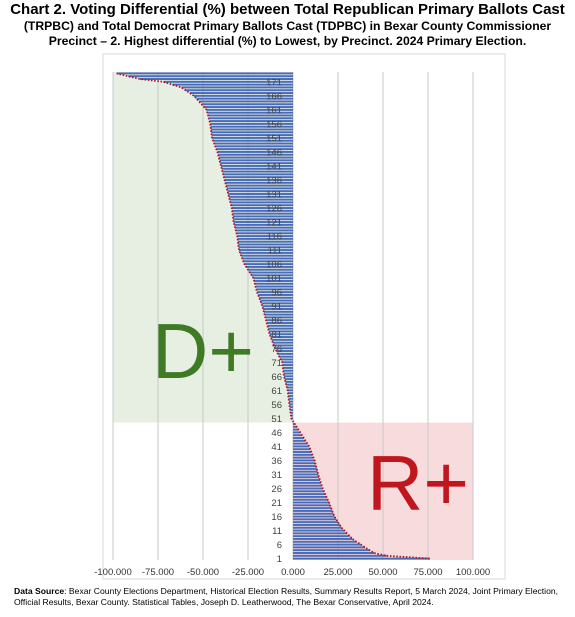  What do you see at coordinates (274, 209) in the screenshot?
I see `y-tick-label: 126` at bounding box center [274, 209].